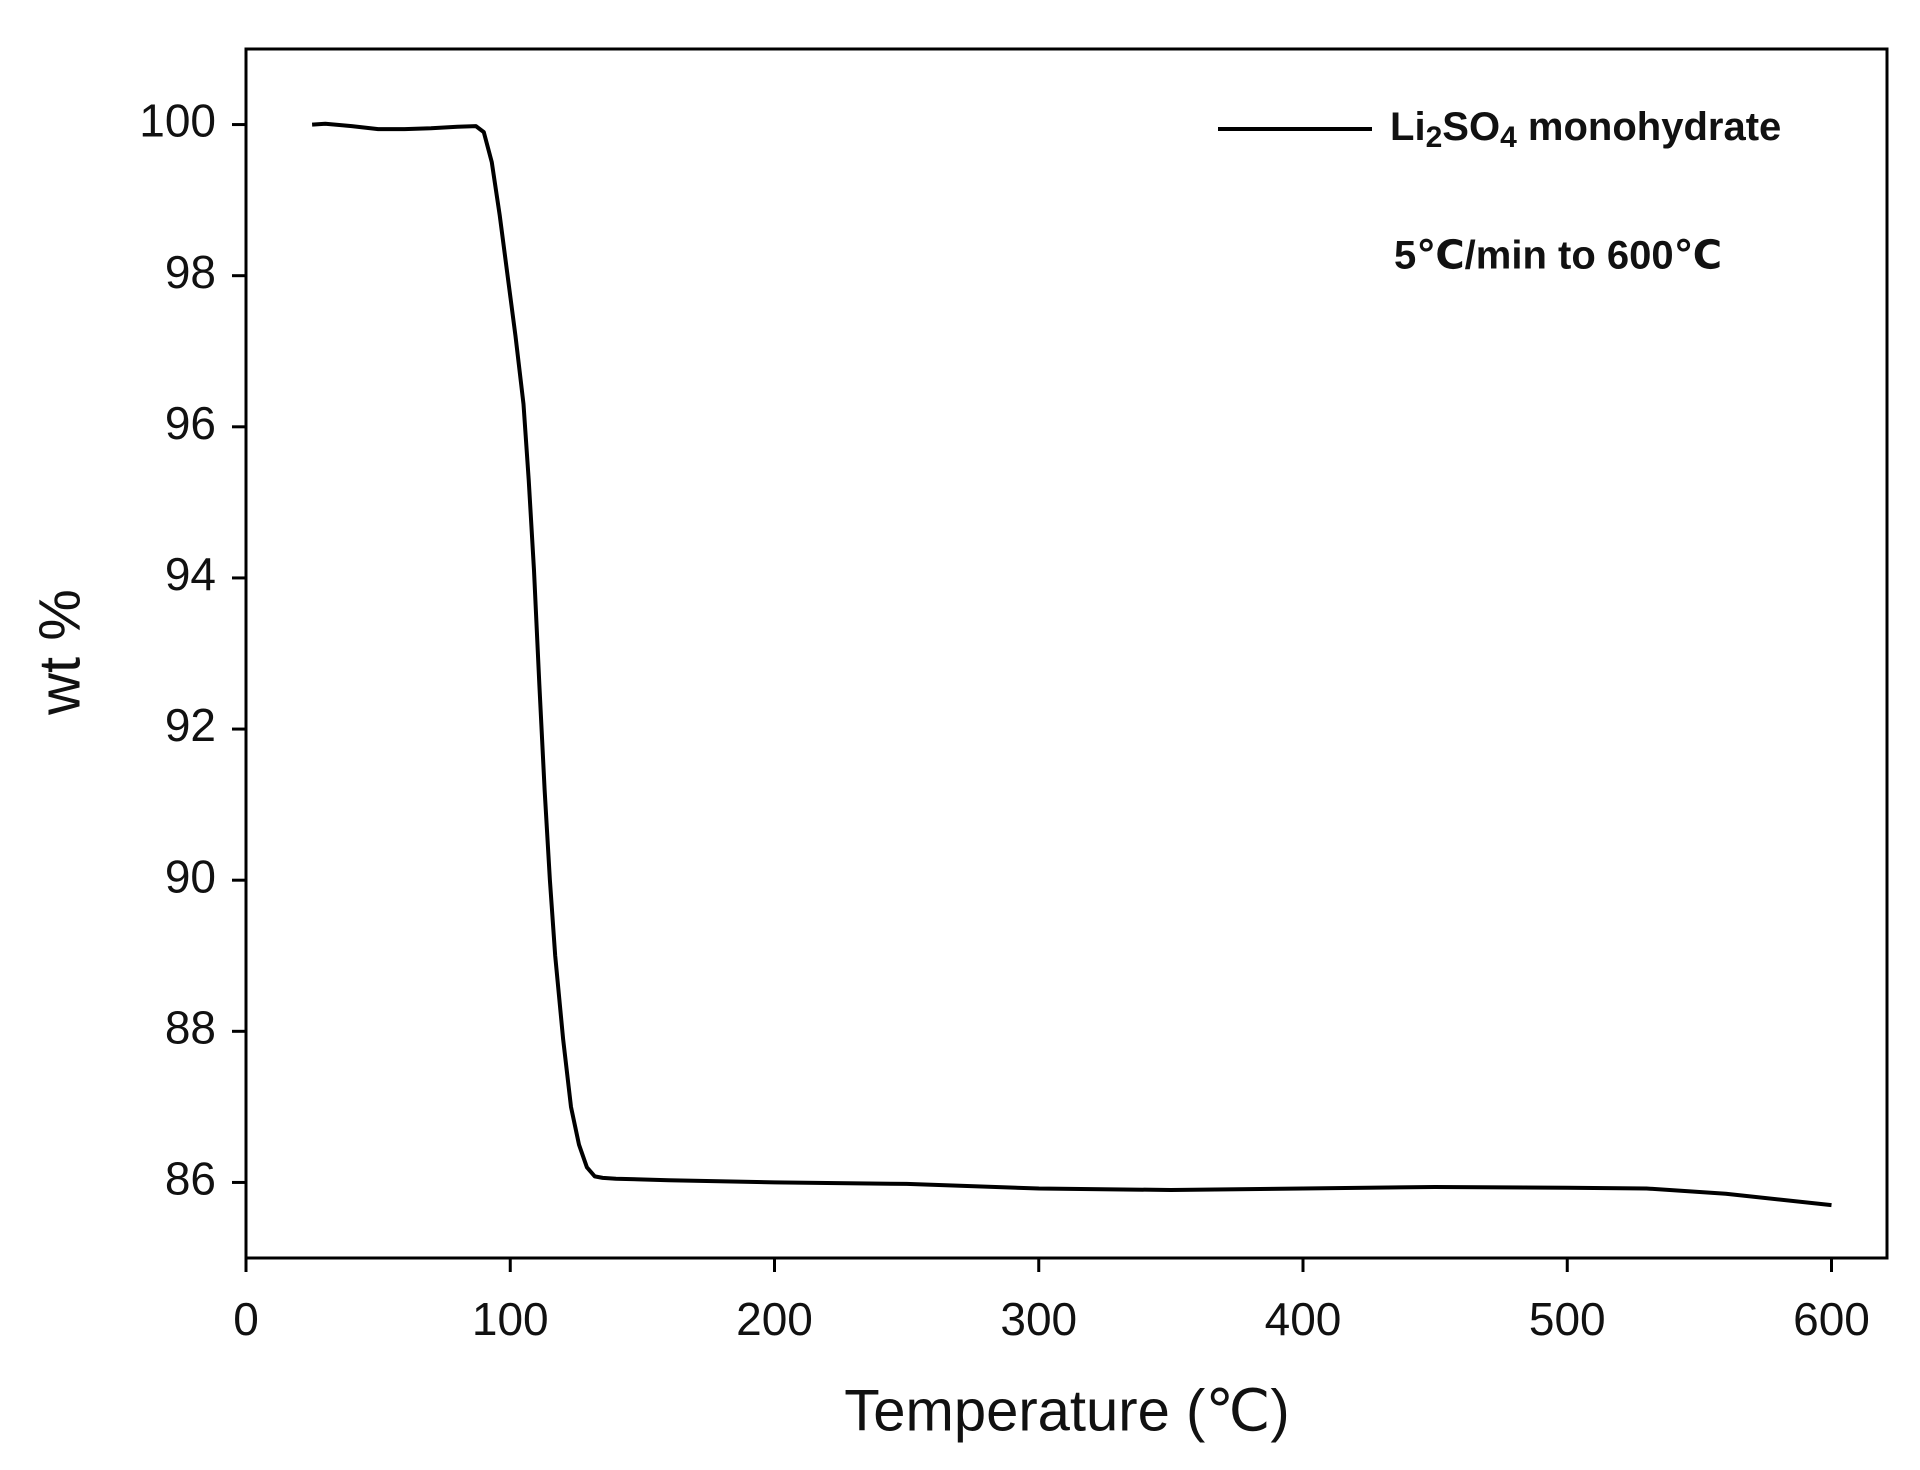  I want to click on annotation: 5℃/min to 600℃, so click(1558, 256).